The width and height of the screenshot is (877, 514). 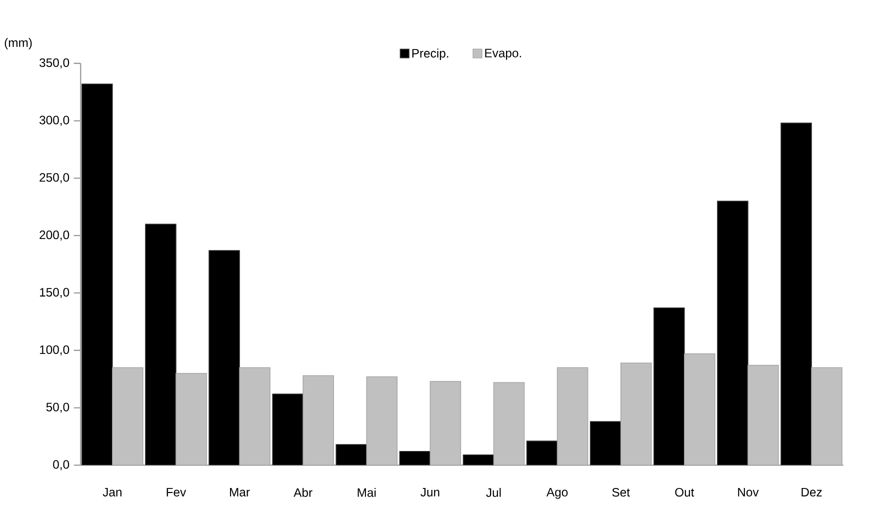 I want to click on legend-label: Evapo., so click(x=503, y=54).